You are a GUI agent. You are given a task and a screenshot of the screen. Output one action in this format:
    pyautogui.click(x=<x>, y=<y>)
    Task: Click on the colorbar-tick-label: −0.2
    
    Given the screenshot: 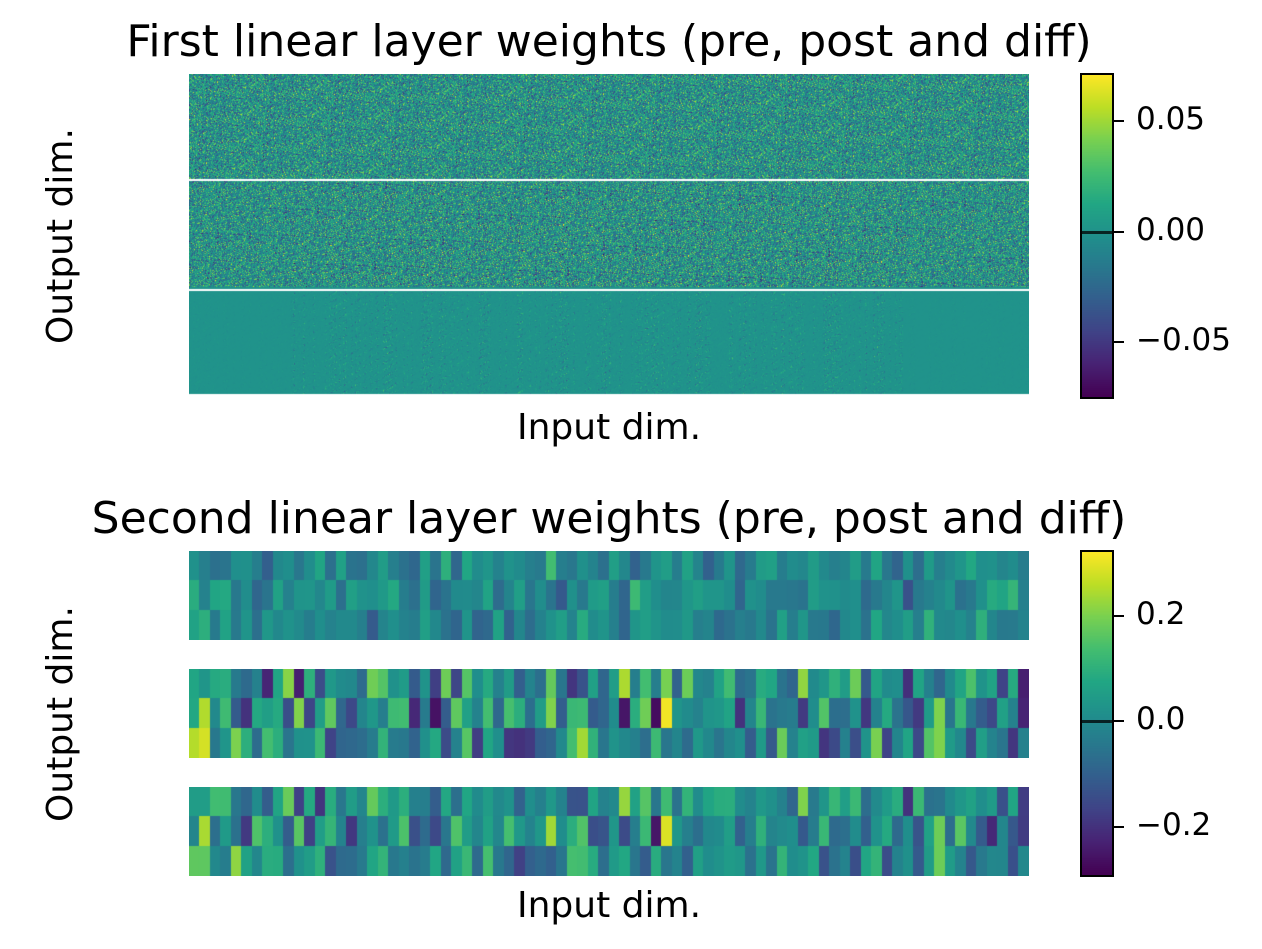 What is the action you would take?
    pyautogui.click(x=1174, y=825)
    